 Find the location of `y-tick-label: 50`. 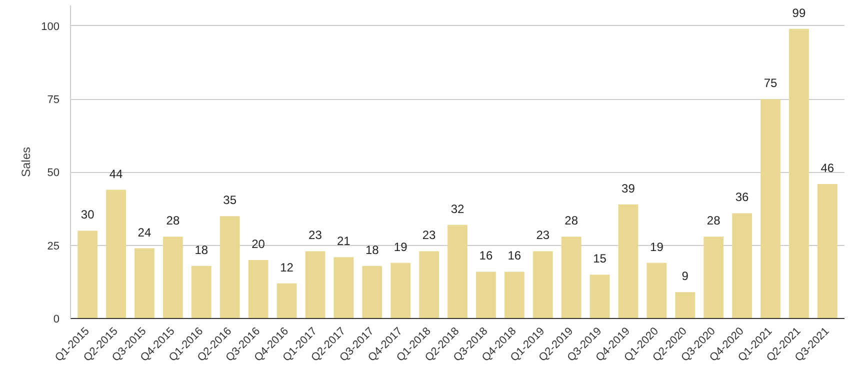

y-tick-label: 50 is located at coordinates (53, 173).